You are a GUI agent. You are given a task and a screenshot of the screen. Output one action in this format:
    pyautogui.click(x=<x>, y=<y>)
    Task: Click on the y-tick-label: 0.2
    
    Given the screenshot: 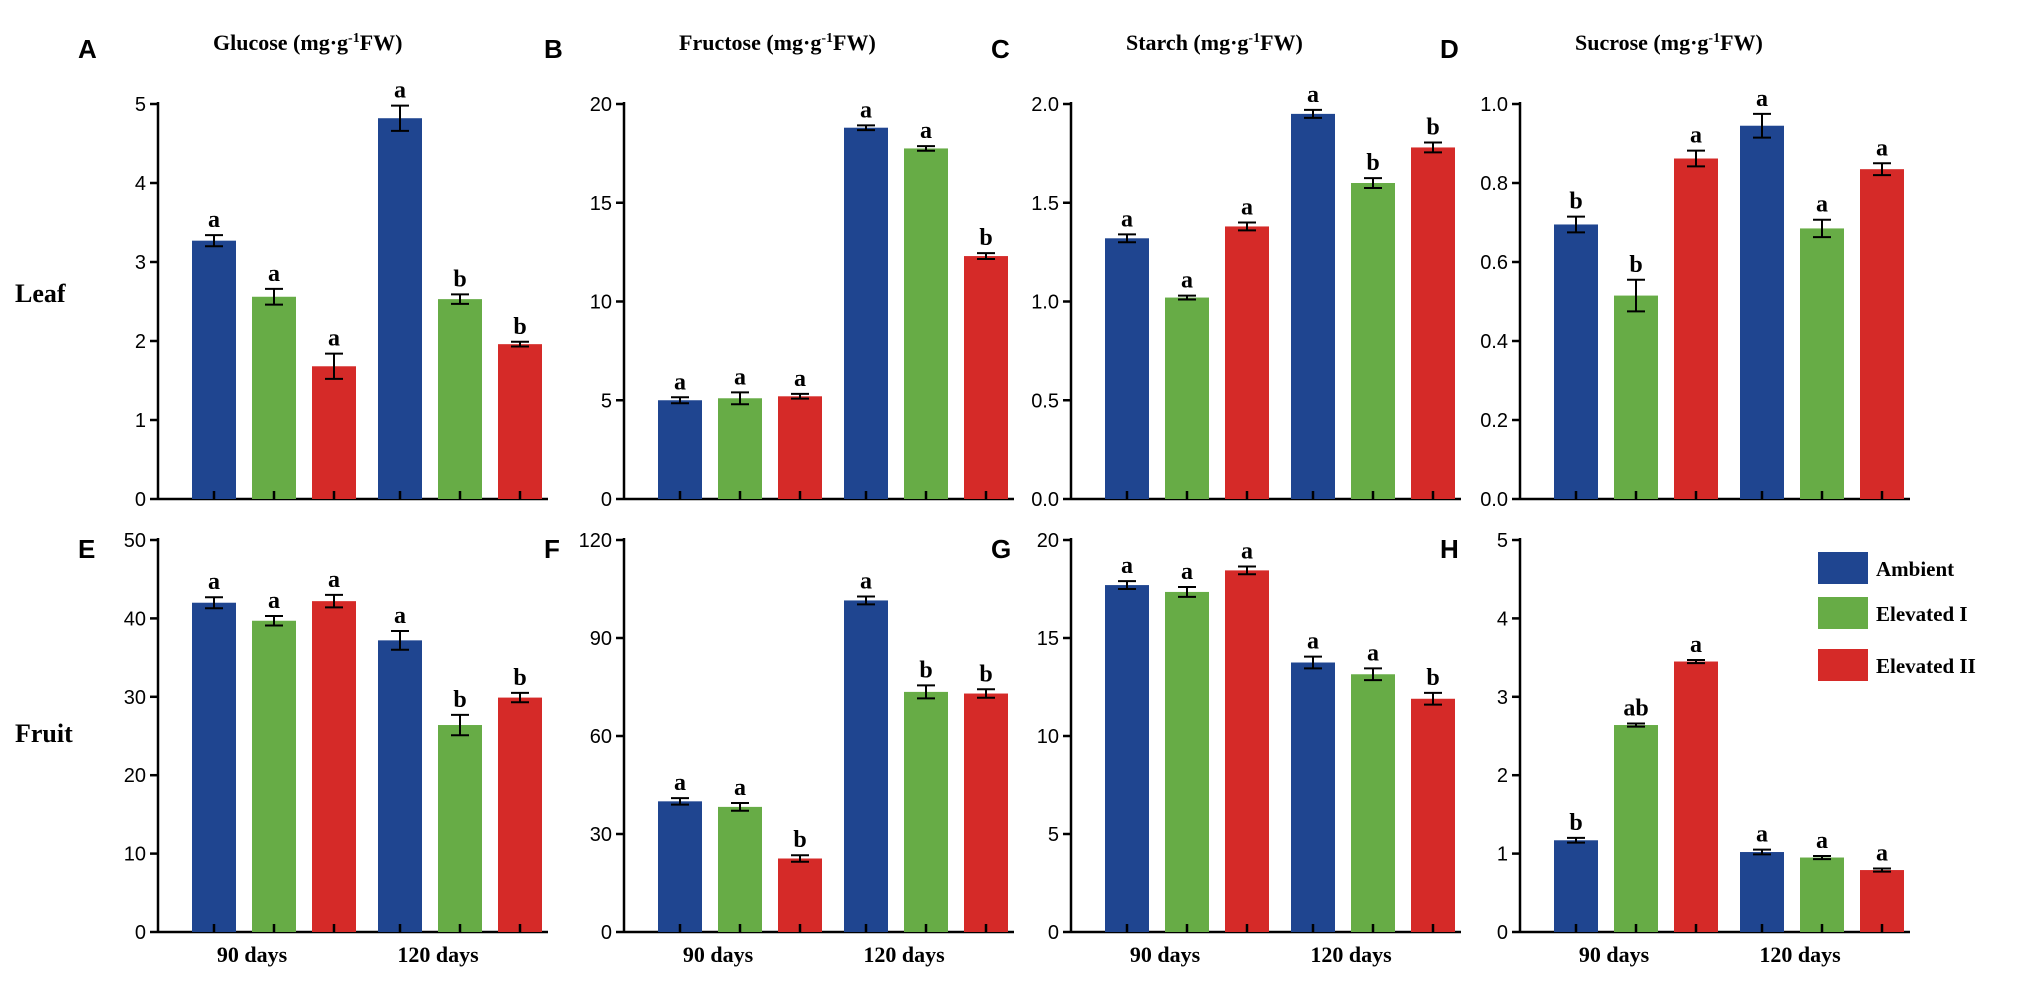 What is the action you would take?
    pyautogui.click(x=1494, y=421)
    